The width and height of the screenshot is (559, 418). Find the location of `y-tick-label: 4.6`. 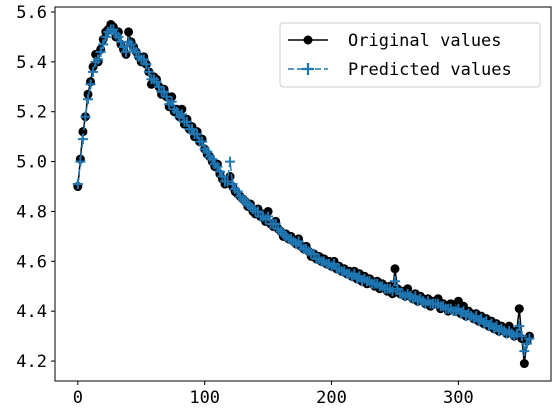

y-tick-label: 4.6 is located at coordinates (31, 262).